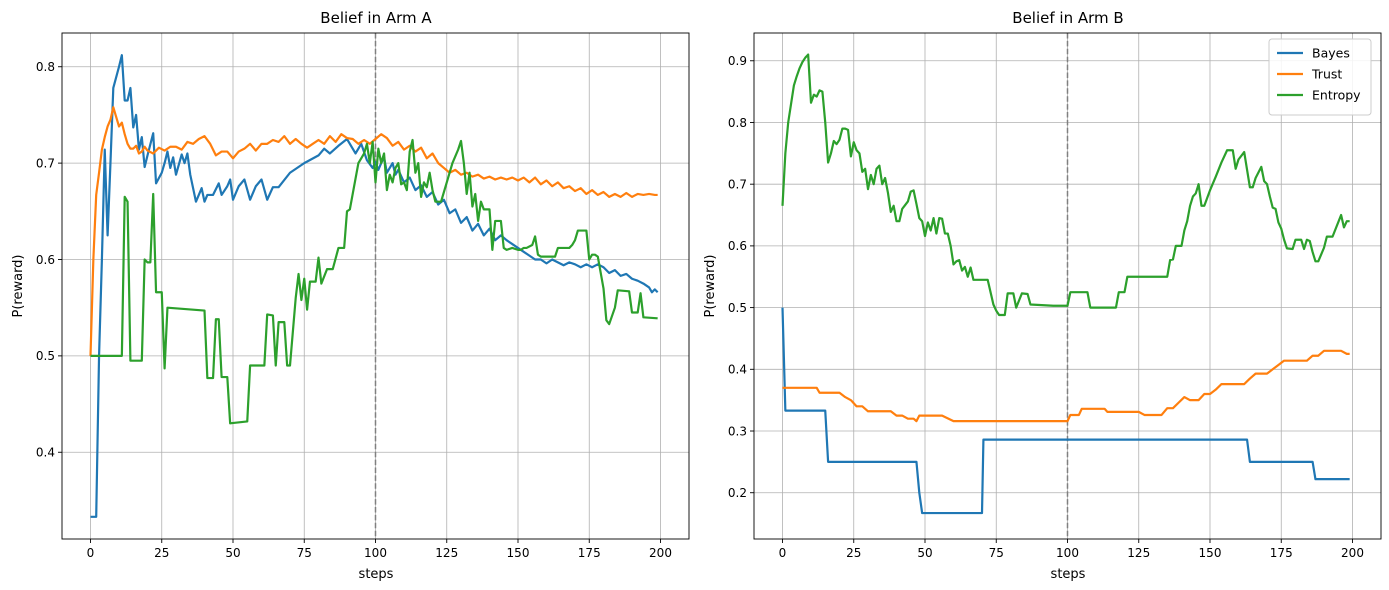 The height and width of the screenshot is (590, 1389). Describe the element at coordinates (737, 431) in the screenshot. I see `y-tick-label: 0.3` at that location.